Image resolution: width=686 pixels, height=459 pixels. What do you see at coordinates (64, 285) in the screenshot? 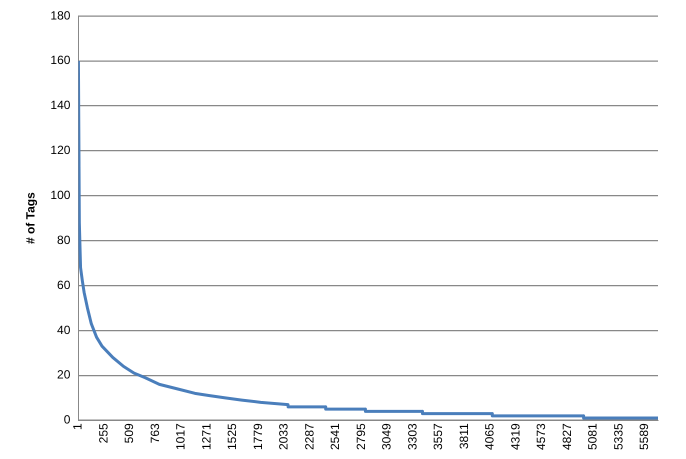
I see `y-tick-label: 60` at bounding box center [64, 285].